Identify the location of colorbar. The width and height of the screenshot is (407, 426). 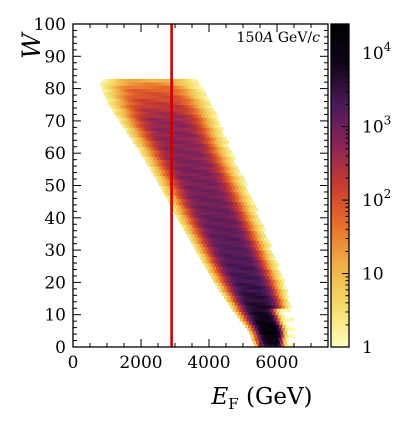
(340, 185).